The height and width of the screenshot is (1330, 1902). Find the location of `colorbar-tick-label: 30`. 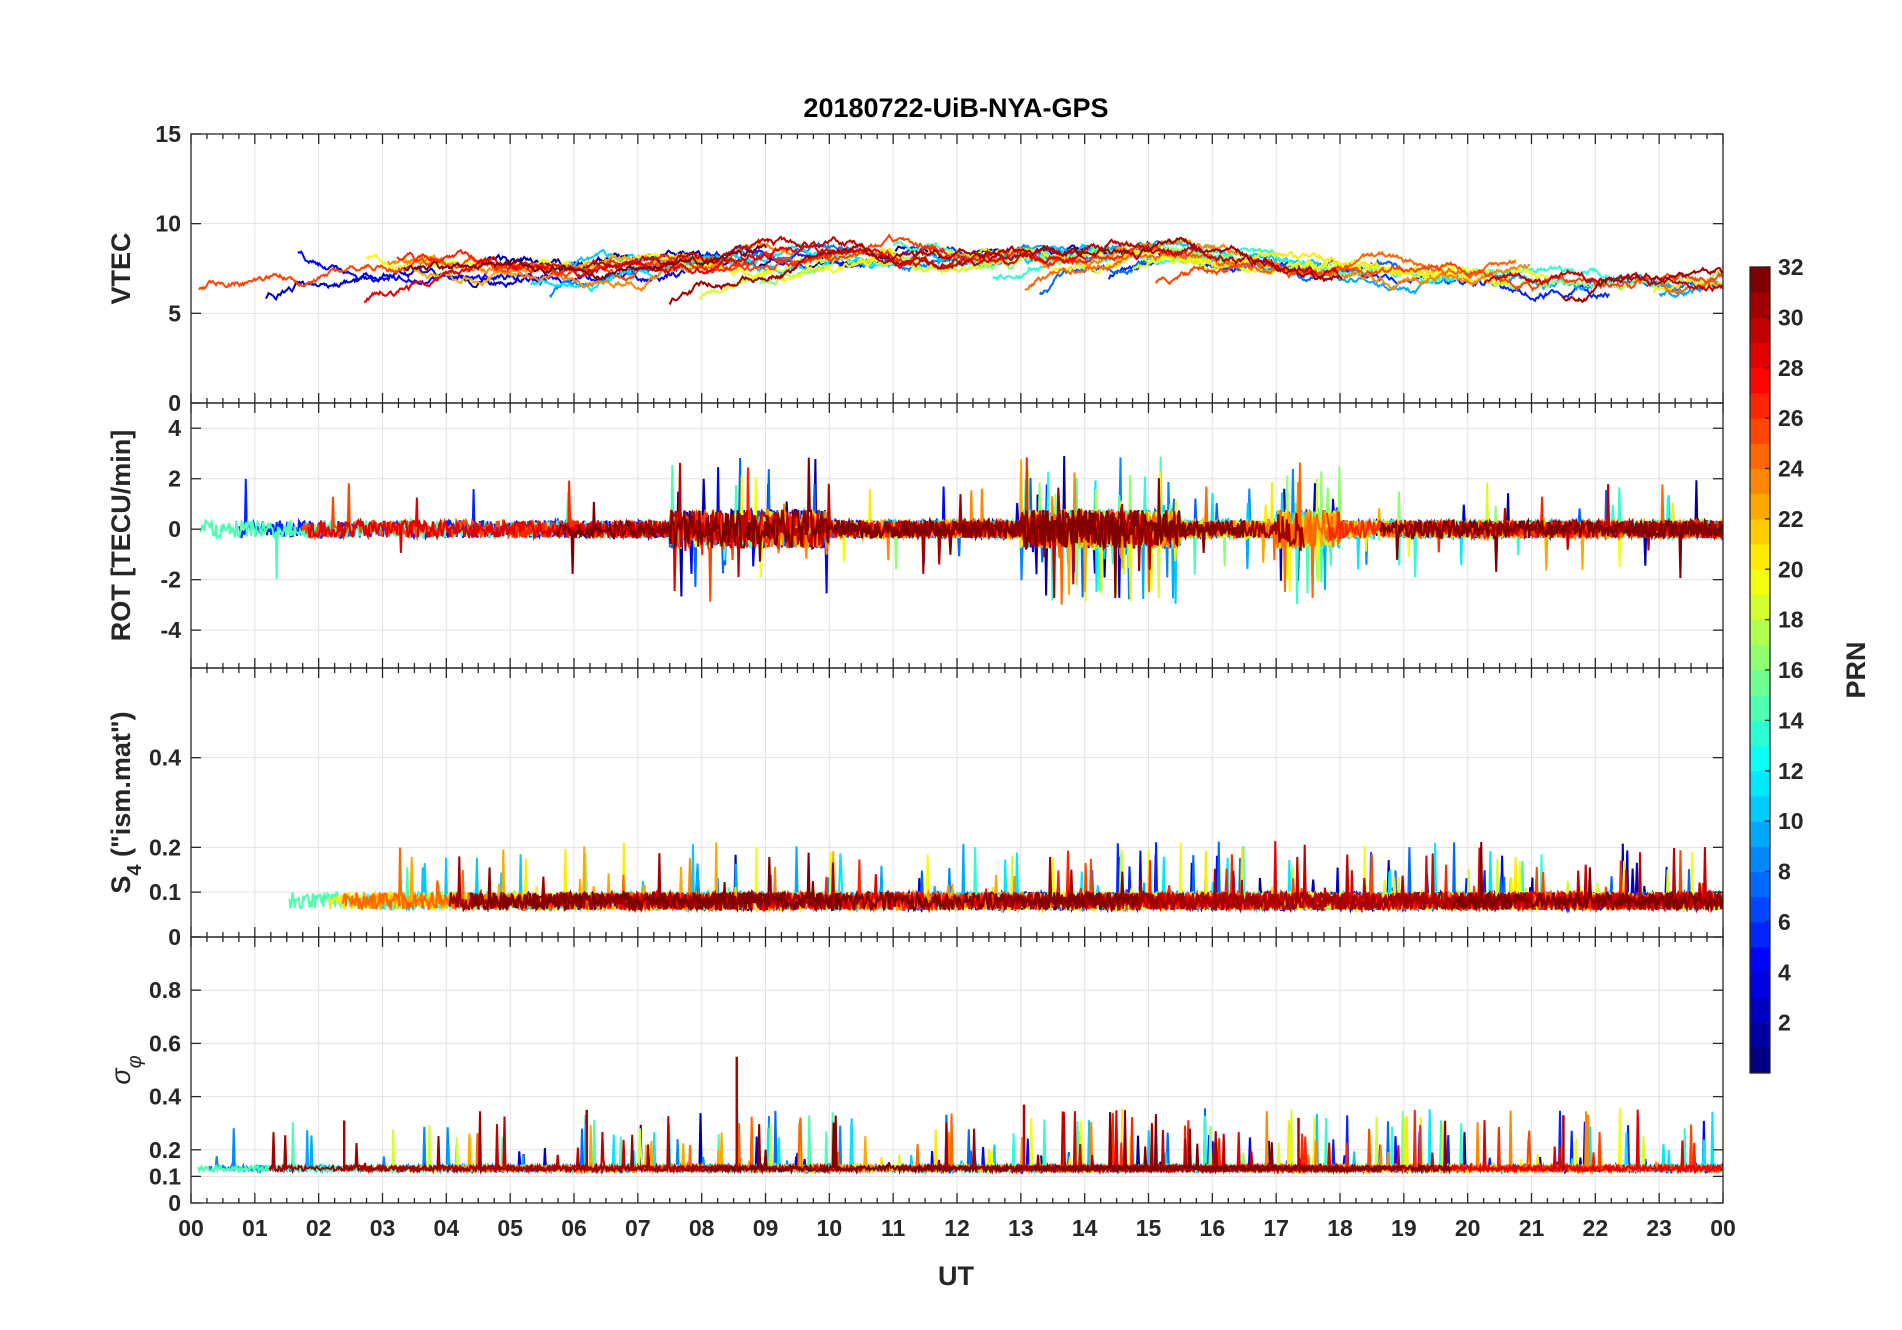

colorbar-tick-label: 30 is located at coordinates (1791, 317).